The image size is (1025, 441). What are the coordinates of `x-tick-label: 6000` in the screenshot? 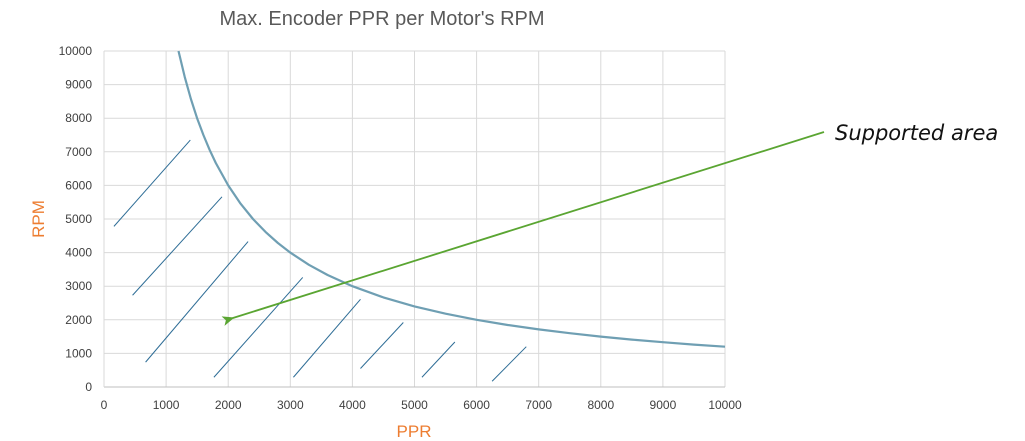 It's located at (476, 405).